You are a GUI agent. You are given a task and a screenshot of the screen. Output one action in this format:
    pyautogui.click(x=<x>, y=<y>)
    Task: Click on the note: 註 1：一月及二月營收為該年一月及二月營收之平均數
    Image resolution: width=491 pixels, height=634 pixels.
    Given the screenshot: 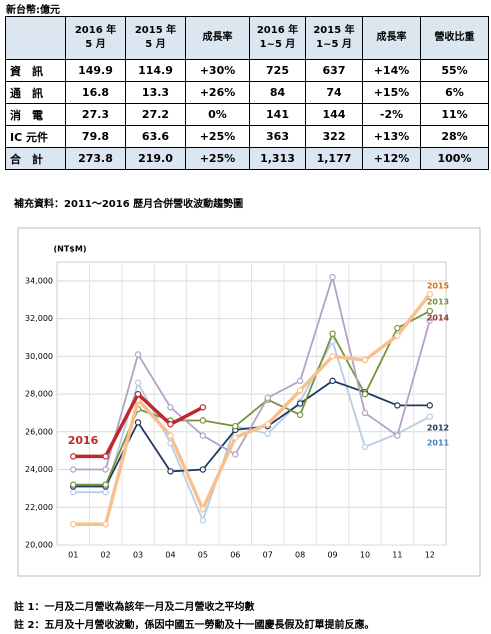 What is the action you would take?
    pyautogui.click(x=134, y=607)
    